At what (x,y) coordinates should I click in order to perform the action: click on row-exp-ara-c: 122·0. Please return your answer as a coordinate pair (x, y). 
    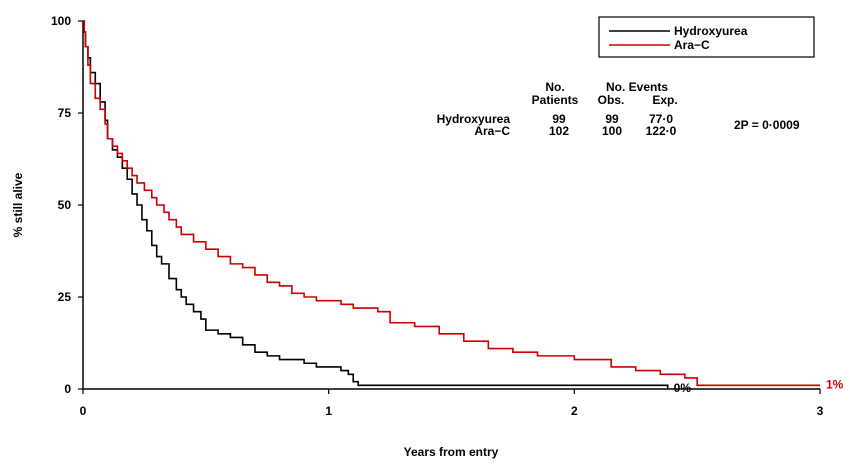
    Looking at the image, I should click on (661, 131).